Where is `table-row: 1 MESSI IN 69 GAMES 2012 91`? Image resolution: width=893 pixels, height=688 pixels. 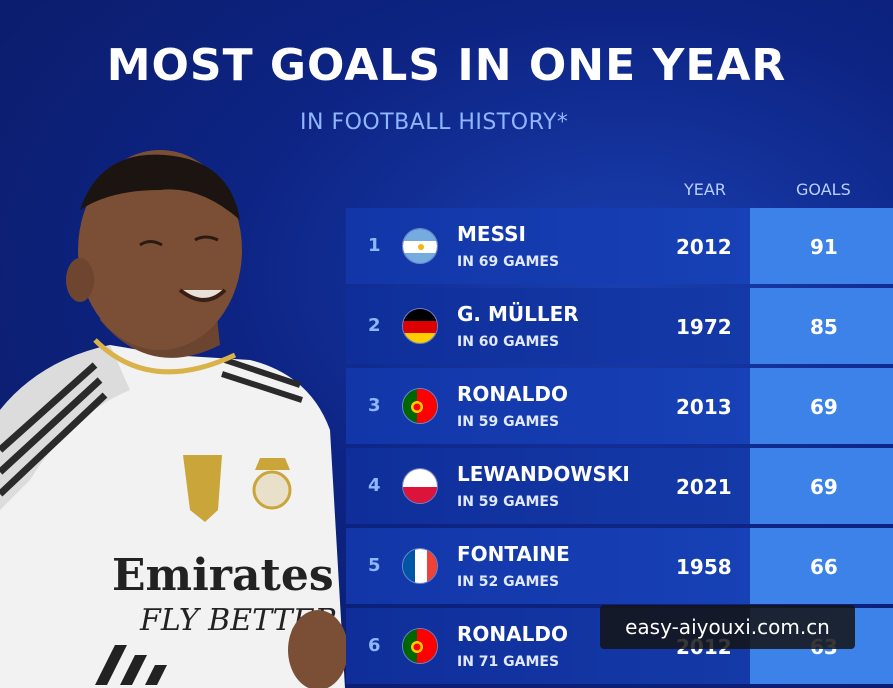 table-row: 1 MESSI IN 69 GAMES 2012 91 is located at coordinates (619, 246).